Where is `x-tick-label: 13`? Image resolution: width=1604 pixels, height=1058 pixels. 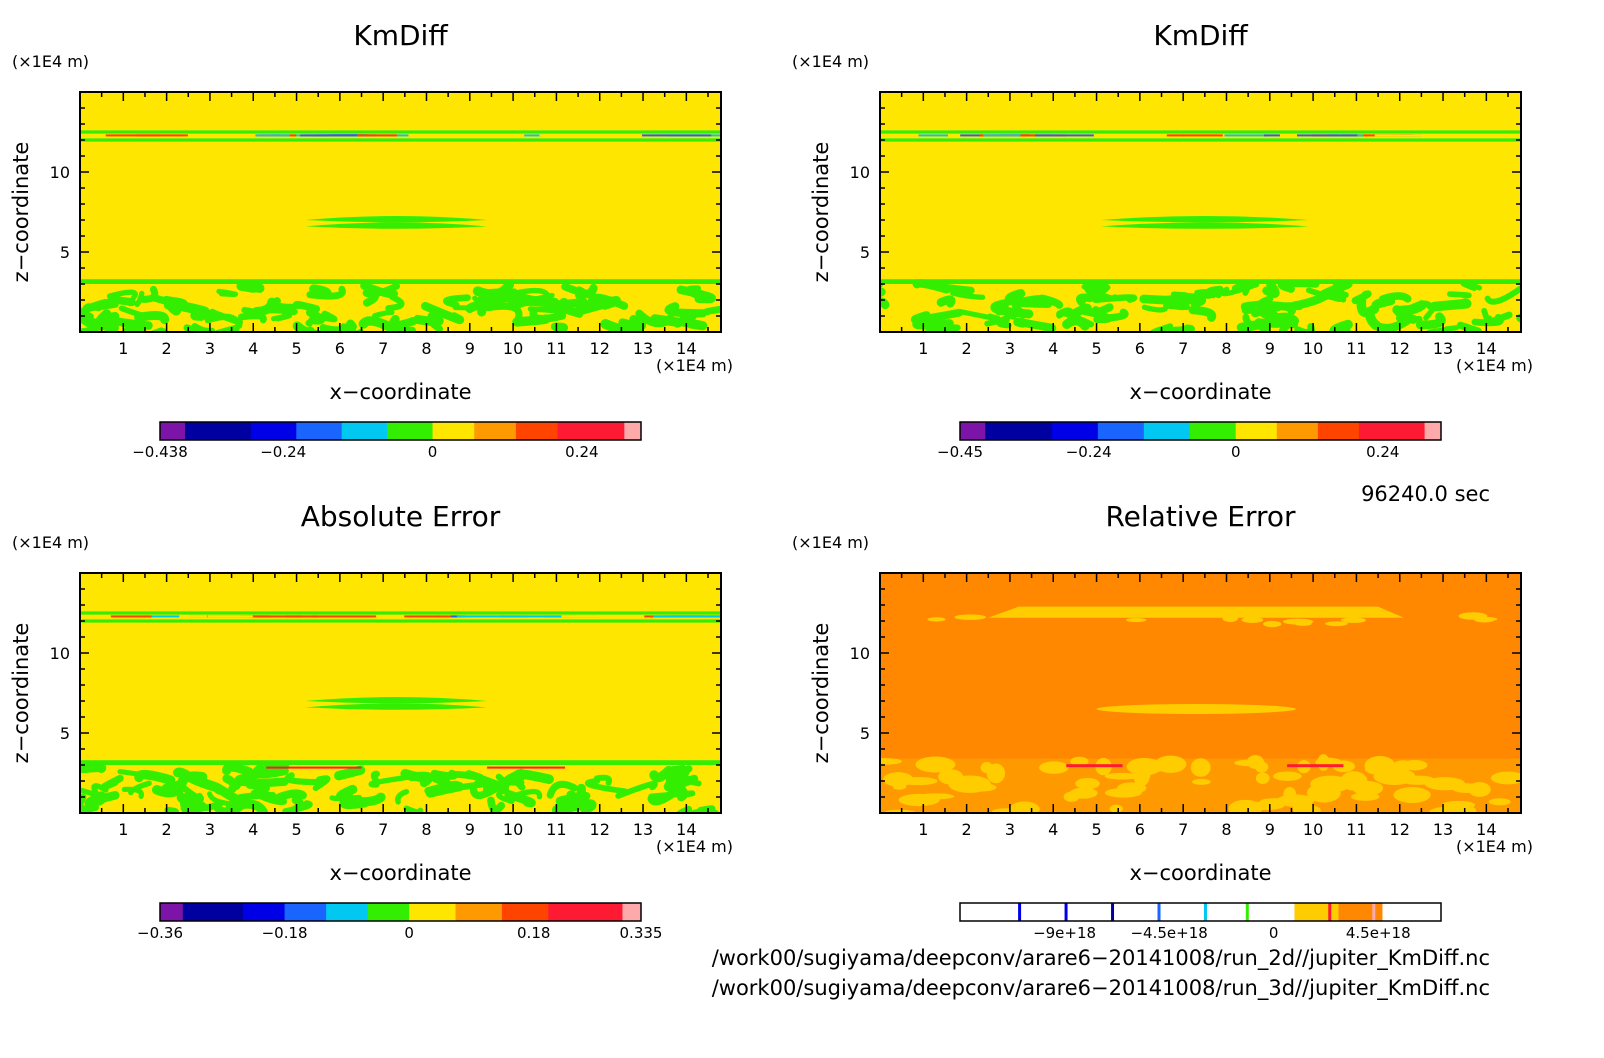
x-tick-label: 13 is located at coordinates (643, 829).